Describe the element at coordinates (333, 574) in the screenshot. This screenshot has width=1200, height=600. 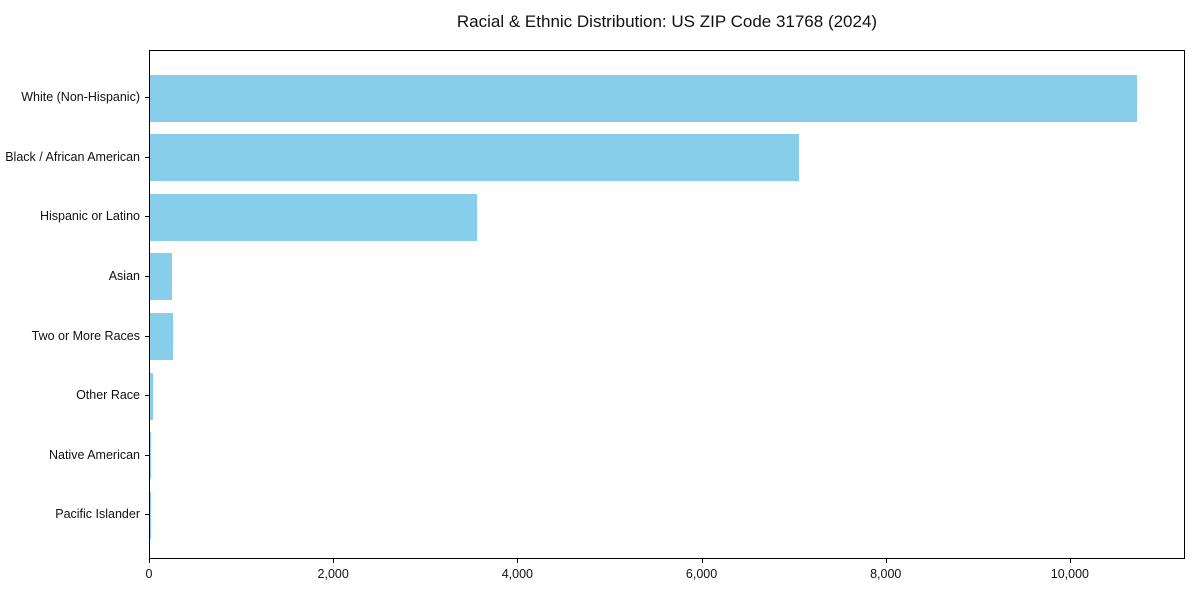
I see `x-tick-label-2000: 2,000` at that location.